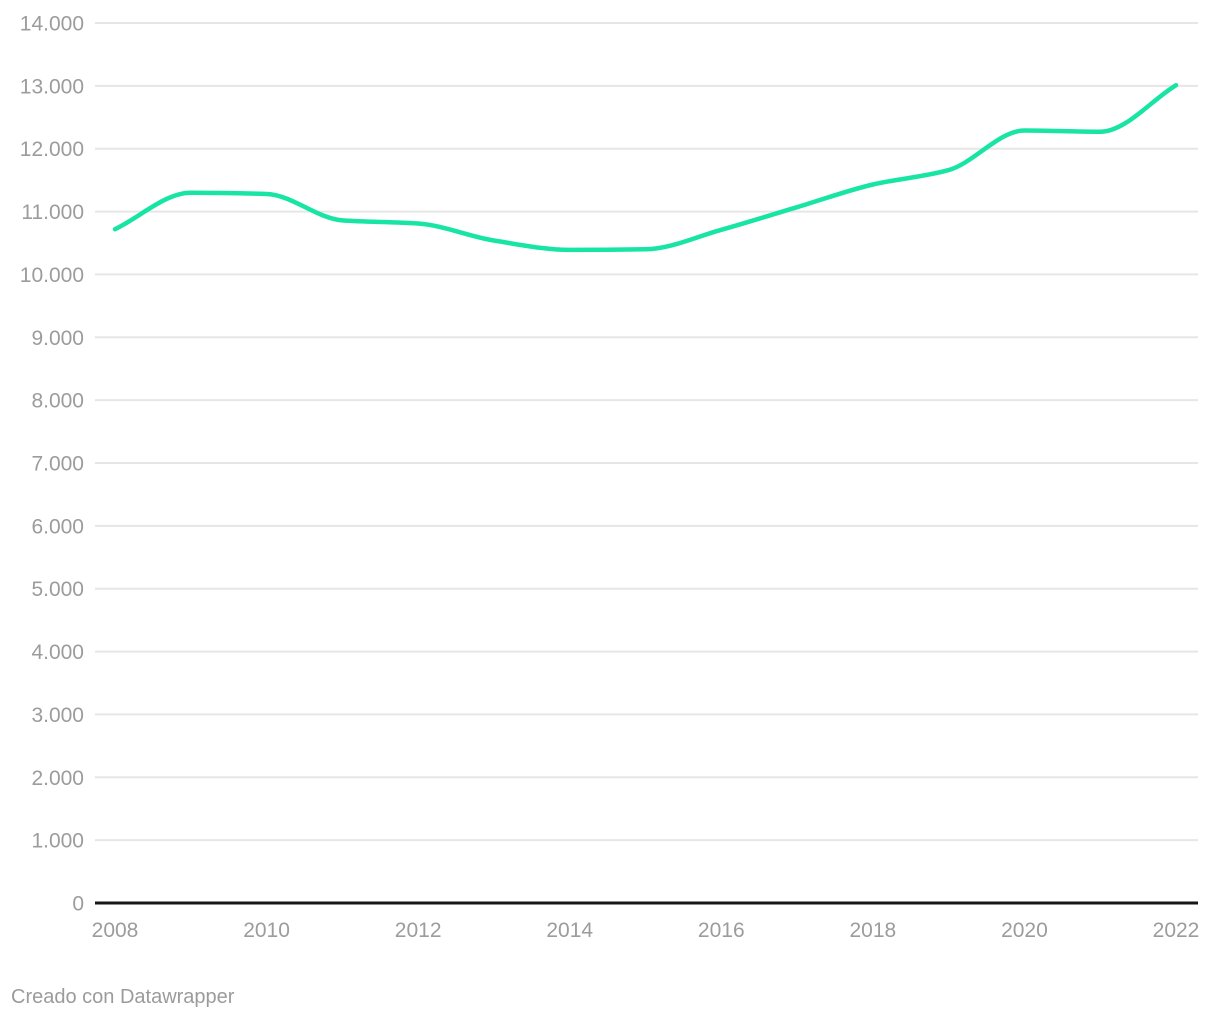 This screenshot has width=1220, height=1020. I want to click on y-tick-label: 6.000, so click(57, 526).